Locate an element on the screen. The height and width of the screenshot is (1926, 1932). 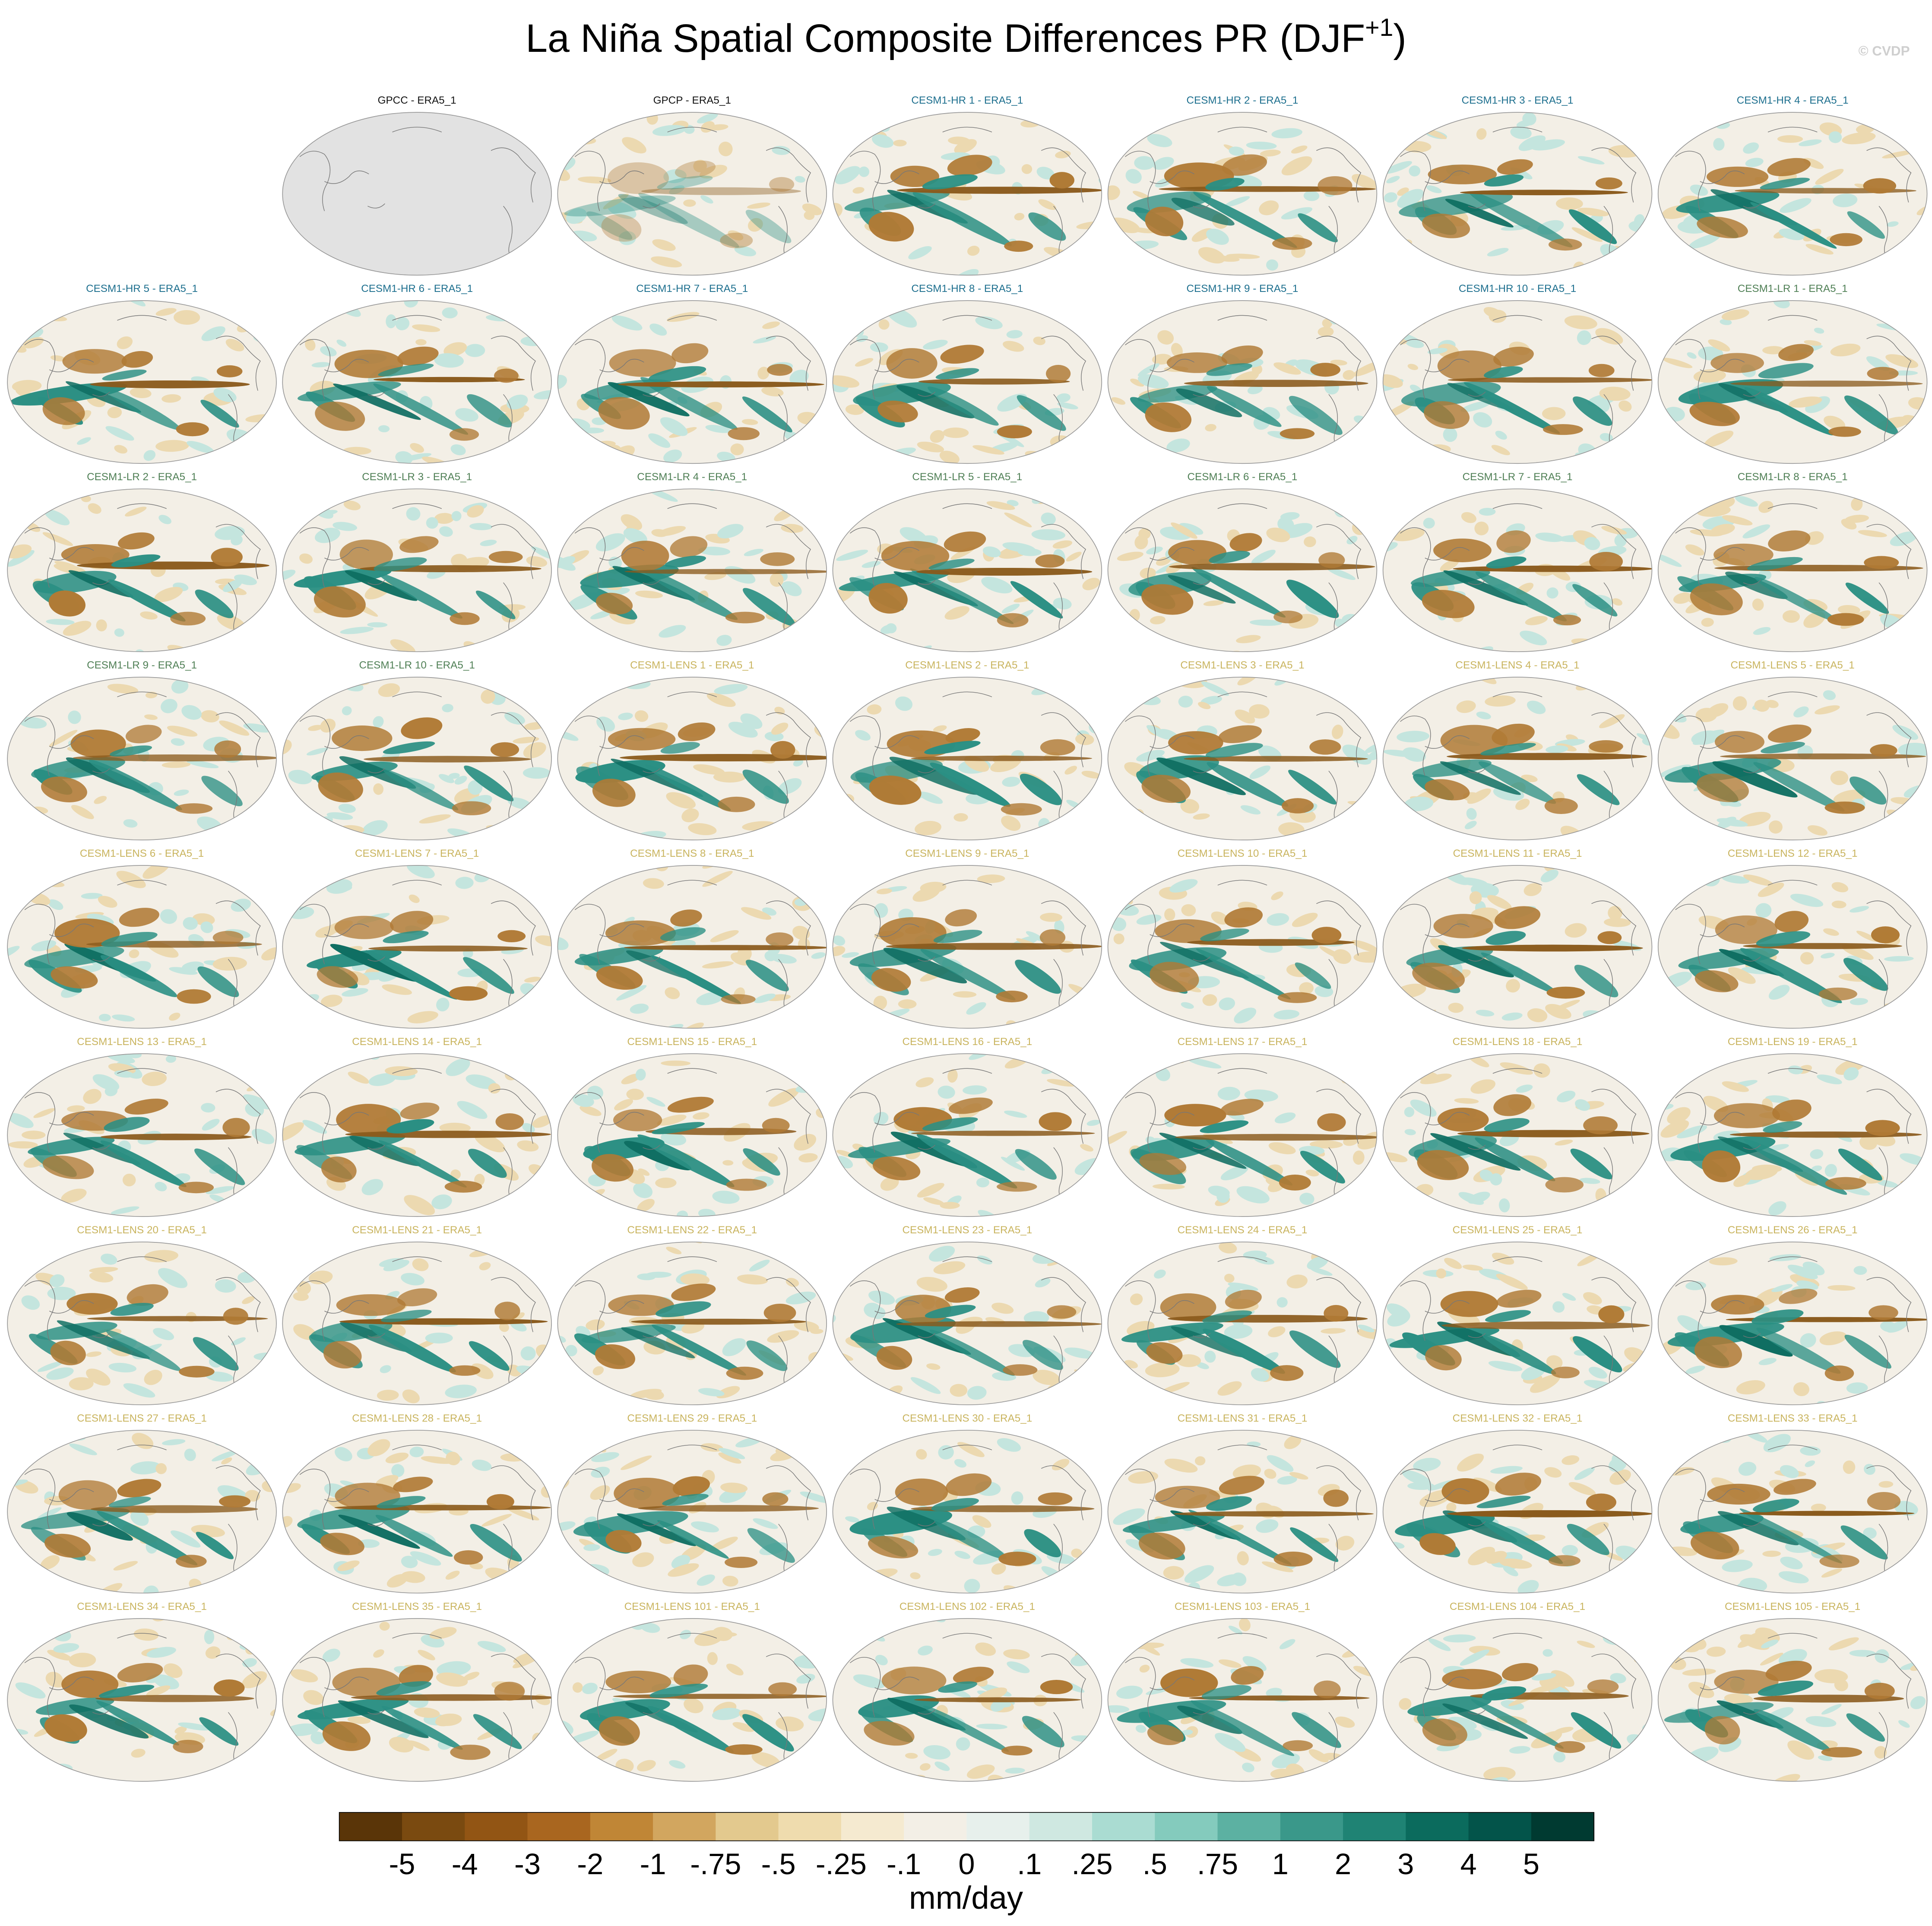
map-outline is located at coordinates (1518, 759).